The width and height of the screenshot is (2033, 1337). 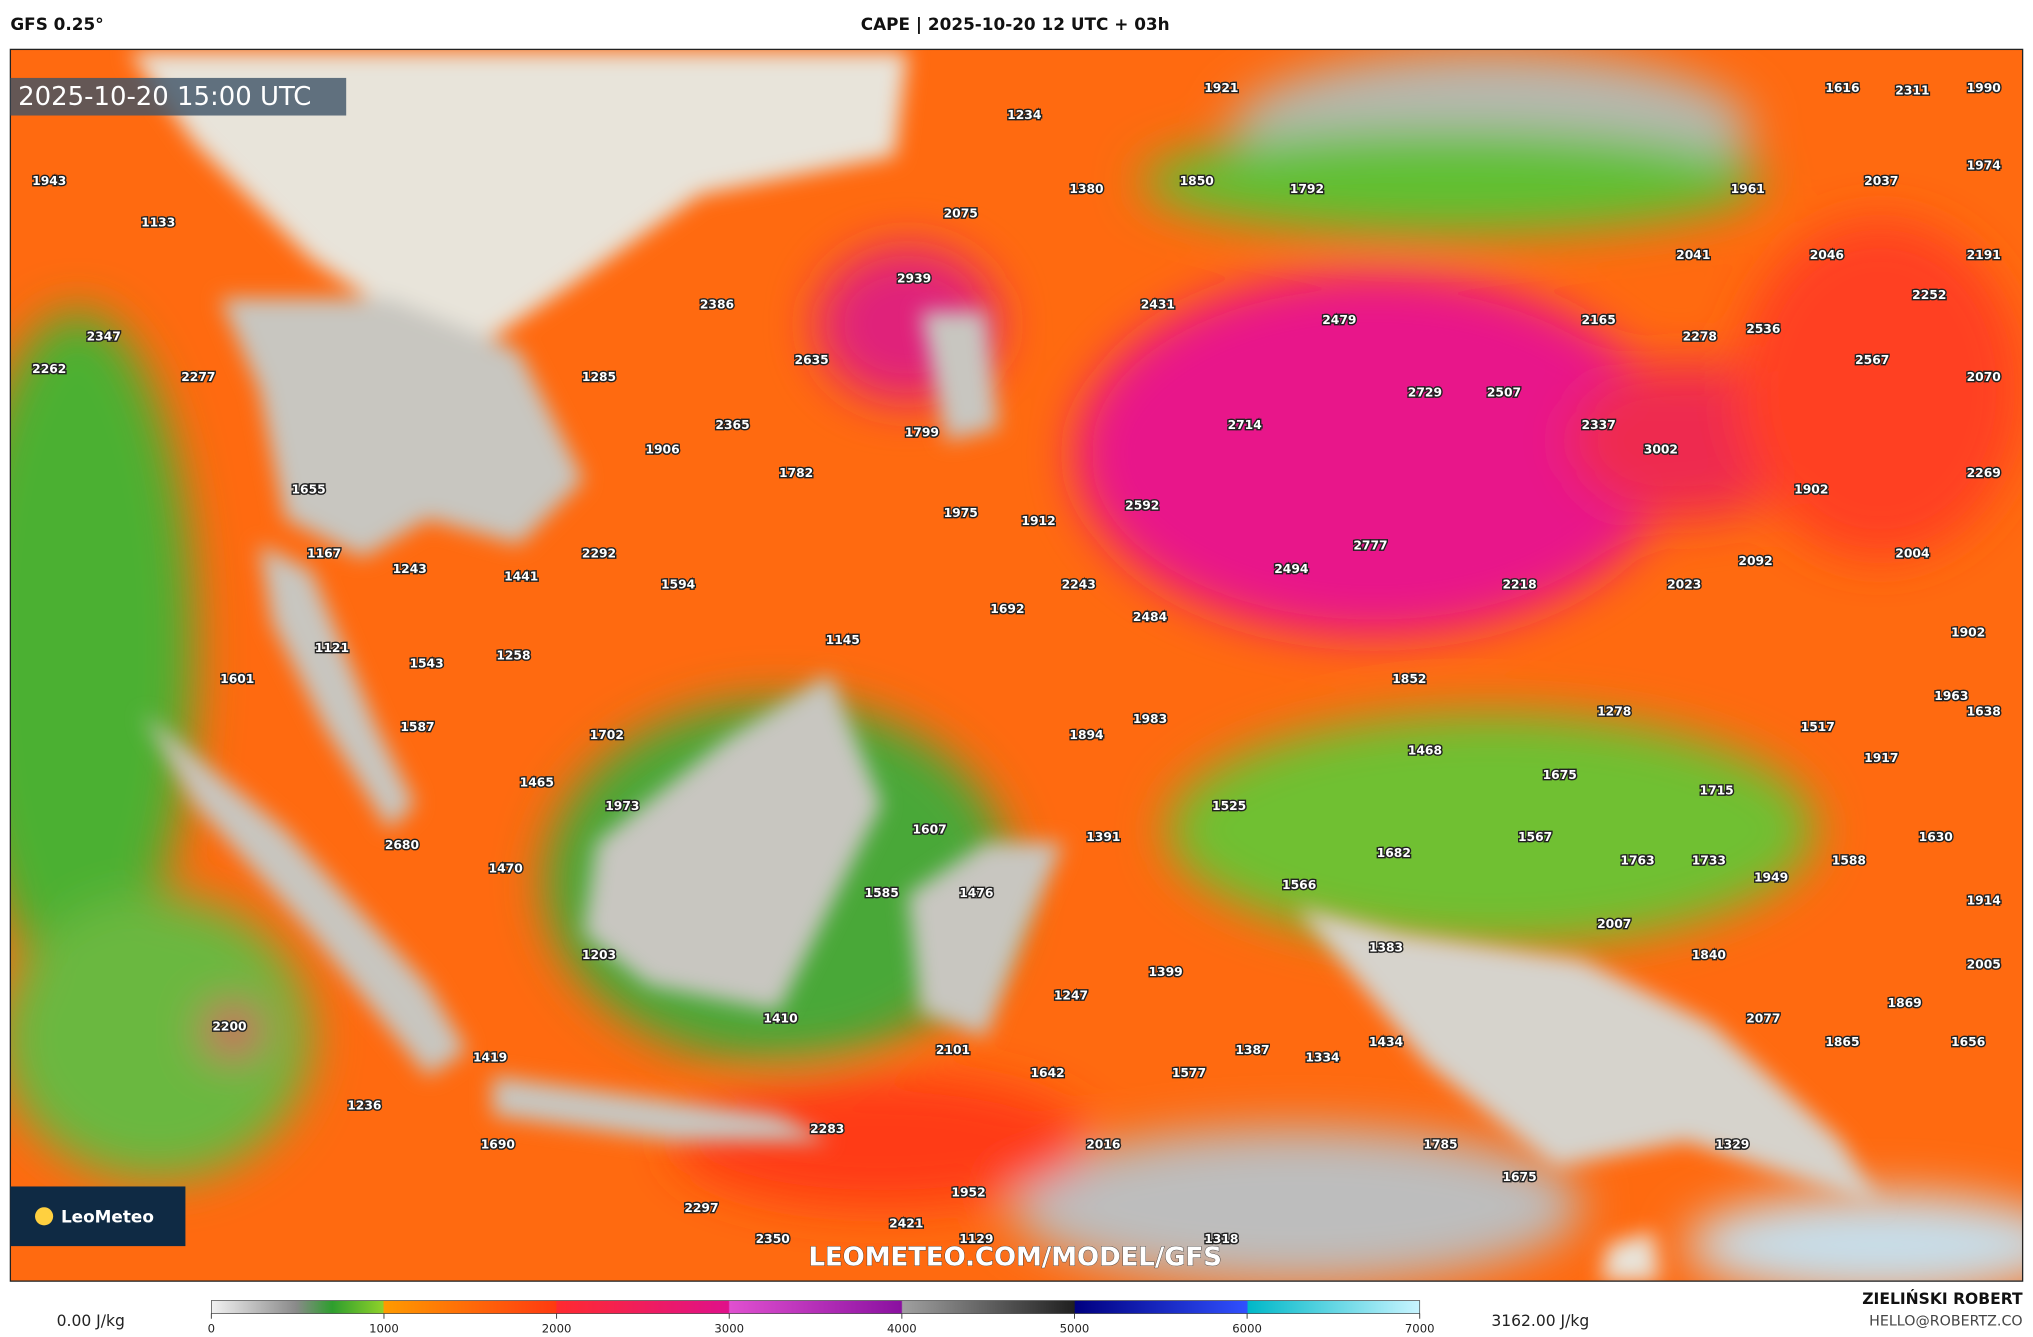 What do you see at coordinates (1048, 1073) in the screenshot?
I see `cape-label: 1642` at bounding box center [1048, 1073].